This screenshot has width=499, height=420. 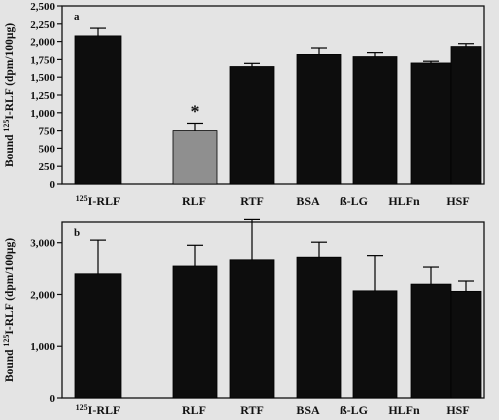 What do you see at coordinates (47, 167) in the screenshot?
I see `y-tick-label: 250` at bounding box center [47, 167].